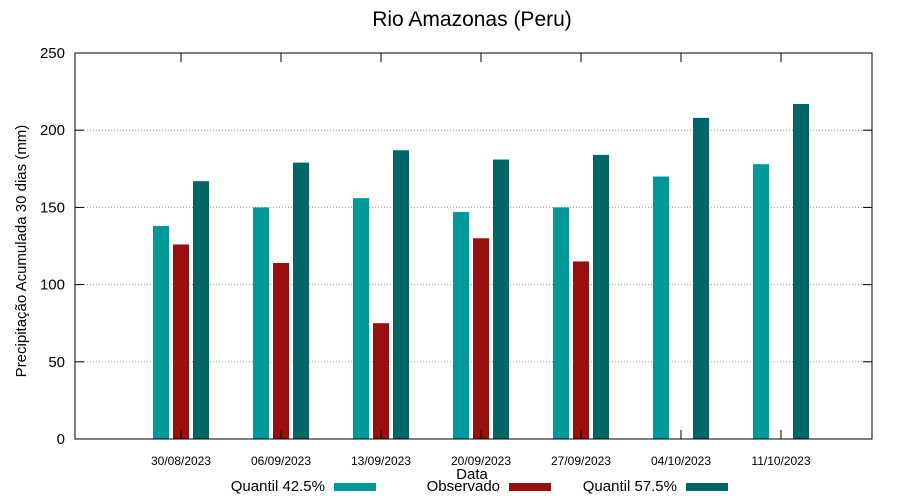  Describe the element at coordinates (681, 461) in the screenshot. I see `x-tick-label: 04/10/2023` at that location.